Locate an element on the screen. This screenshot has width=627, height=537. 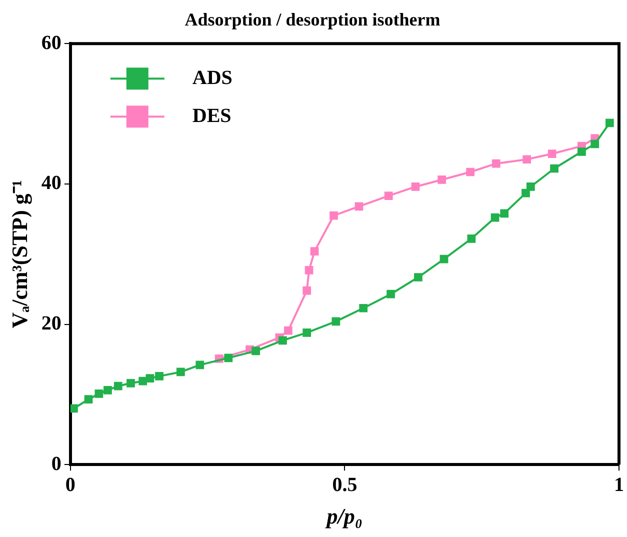
x-axis-title: p/p₀ is located at coordinates (343, 515).